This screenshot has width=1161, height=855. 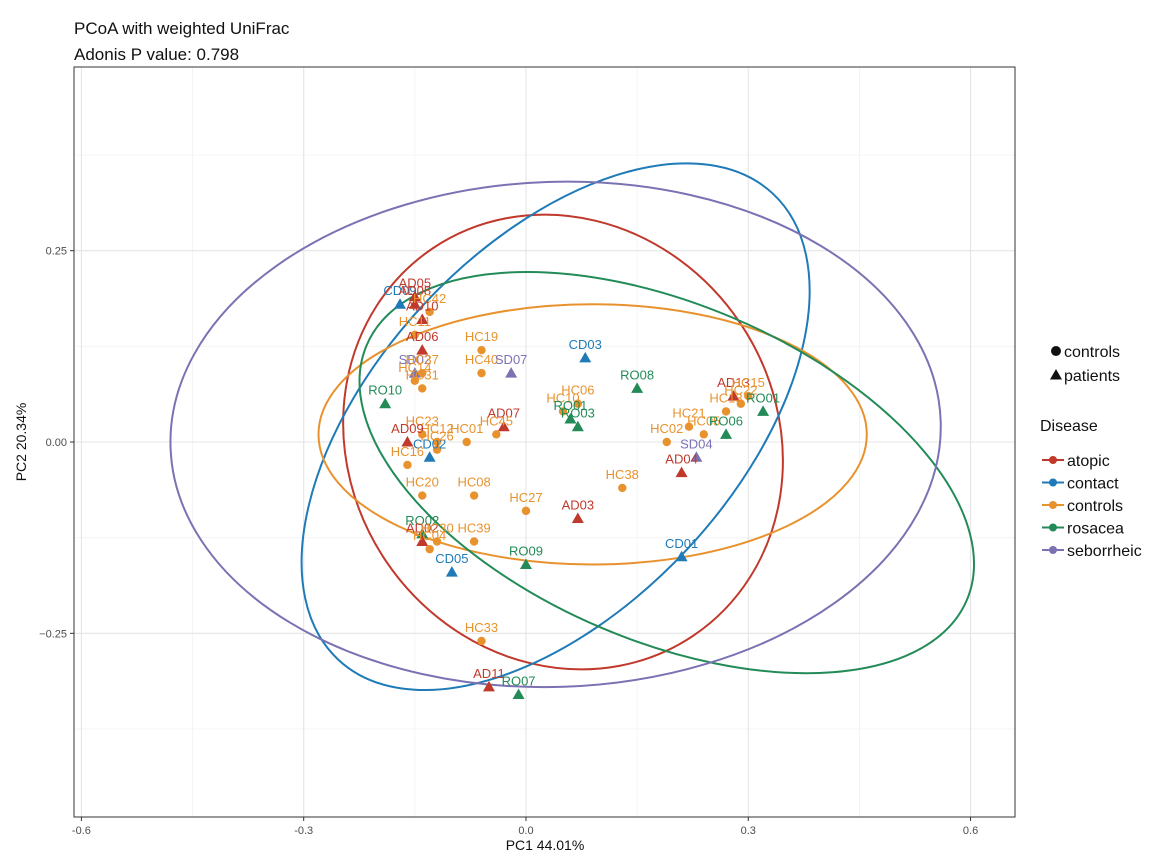 What do you see at coordinates (622, 474) in the screenshot?
I see `point-label-HC38: HC38` at bounding box center [622, 474].